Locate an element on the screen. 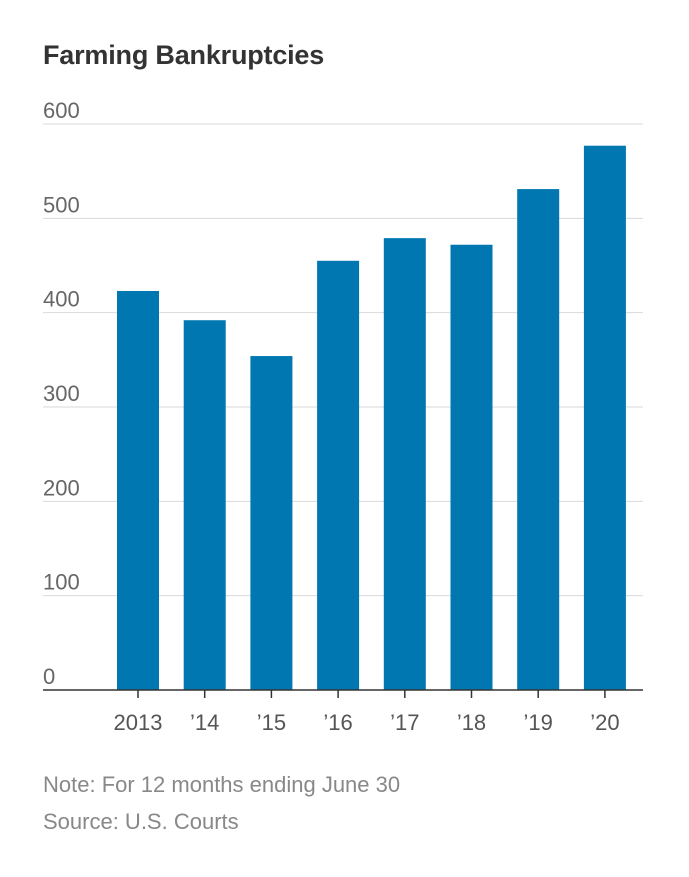 Image resolution: width=689 pixels, height=877 pixels. y-tick-label: 0 is located at coordinates (49, 676).